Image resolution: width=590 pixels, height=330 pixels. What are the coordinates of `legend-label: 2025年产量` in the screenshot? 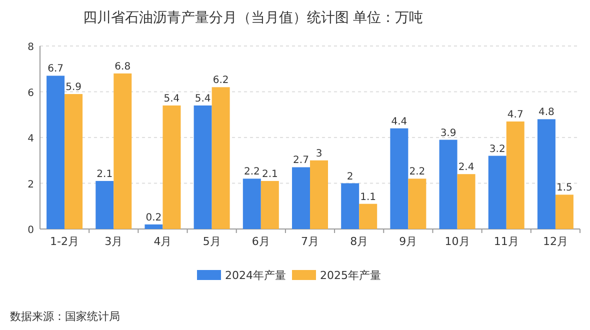 It's located at (350, 275).